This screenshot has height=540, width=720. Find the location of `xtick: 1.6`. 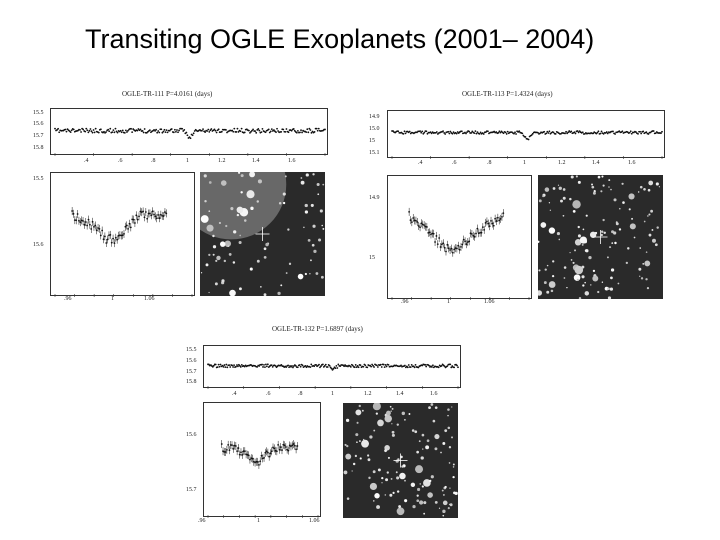

xtick: 1.6 is located at coordinates (434, 394).